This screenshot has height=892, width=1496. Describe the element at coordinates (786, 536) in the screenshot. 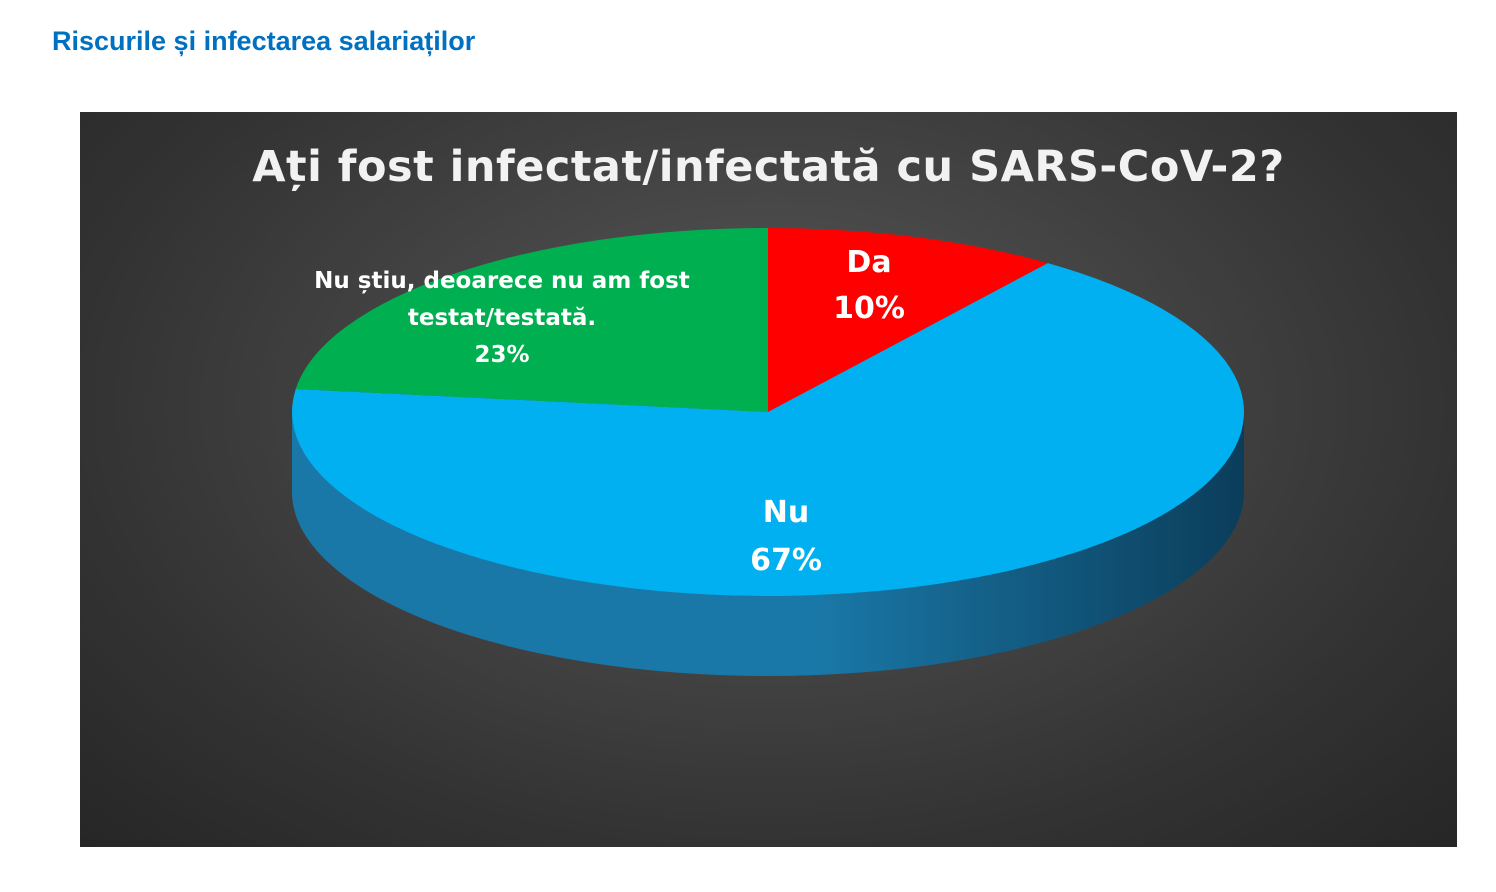

I see `pie-label-nu: Nu 67%` at that location.